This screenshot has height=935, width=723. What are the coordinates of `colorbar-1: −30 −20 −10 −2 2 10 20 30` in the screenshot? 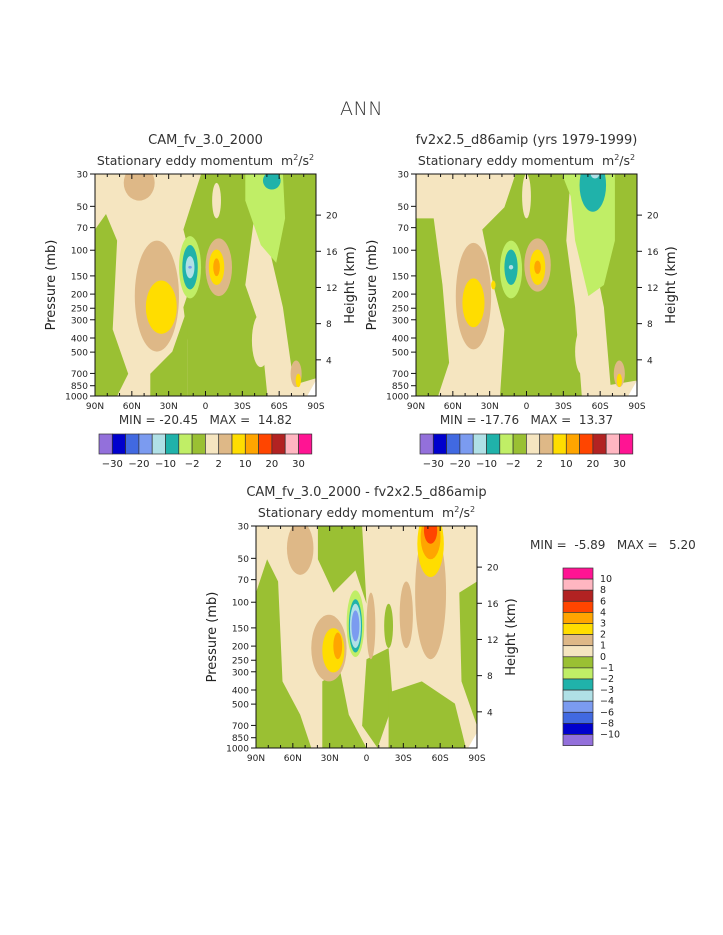 It's located at (205, 451).